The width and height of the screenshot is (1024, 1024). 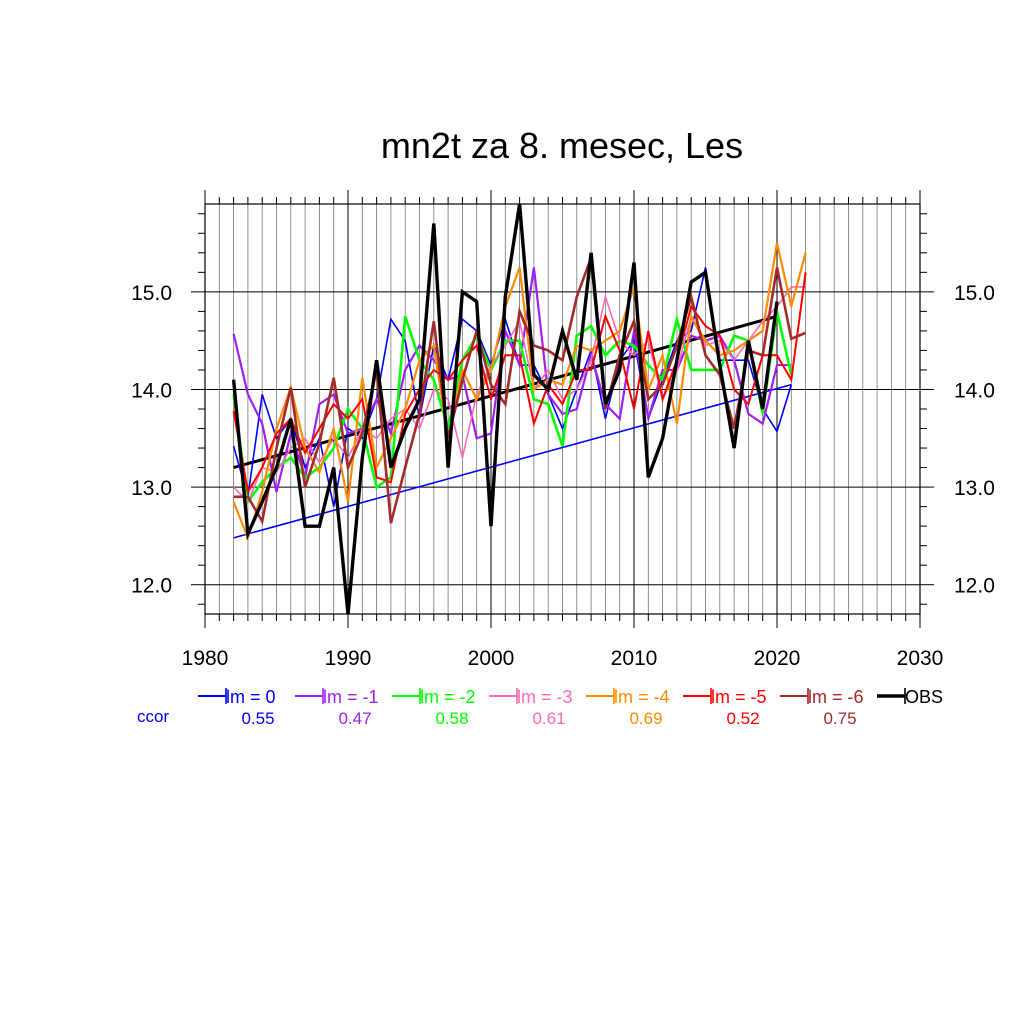 What do you see at coordinates (448, 697) in the screenshot?
I see `legend-label-lm-2: lm = -2` at bounding box center [448, 697].